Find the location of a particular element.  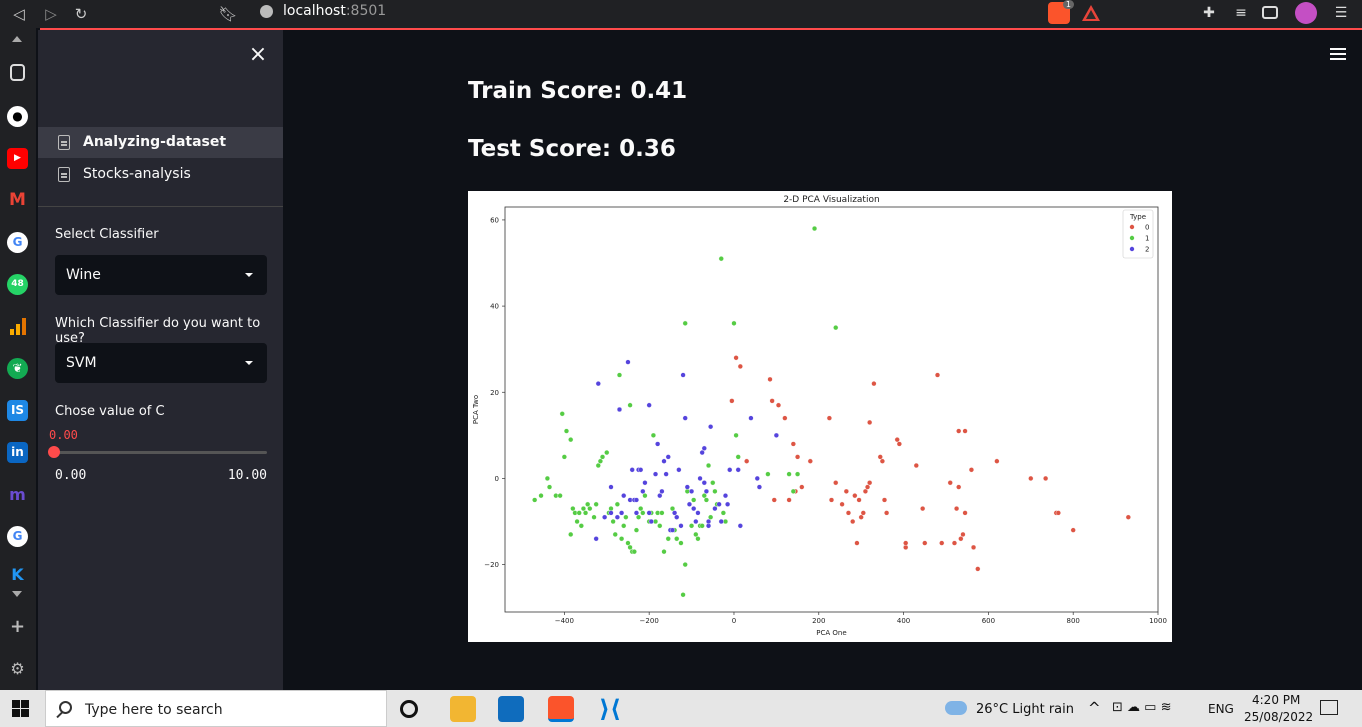

weather-text: 26°C Light rain is located at coordinates (1025, 709).